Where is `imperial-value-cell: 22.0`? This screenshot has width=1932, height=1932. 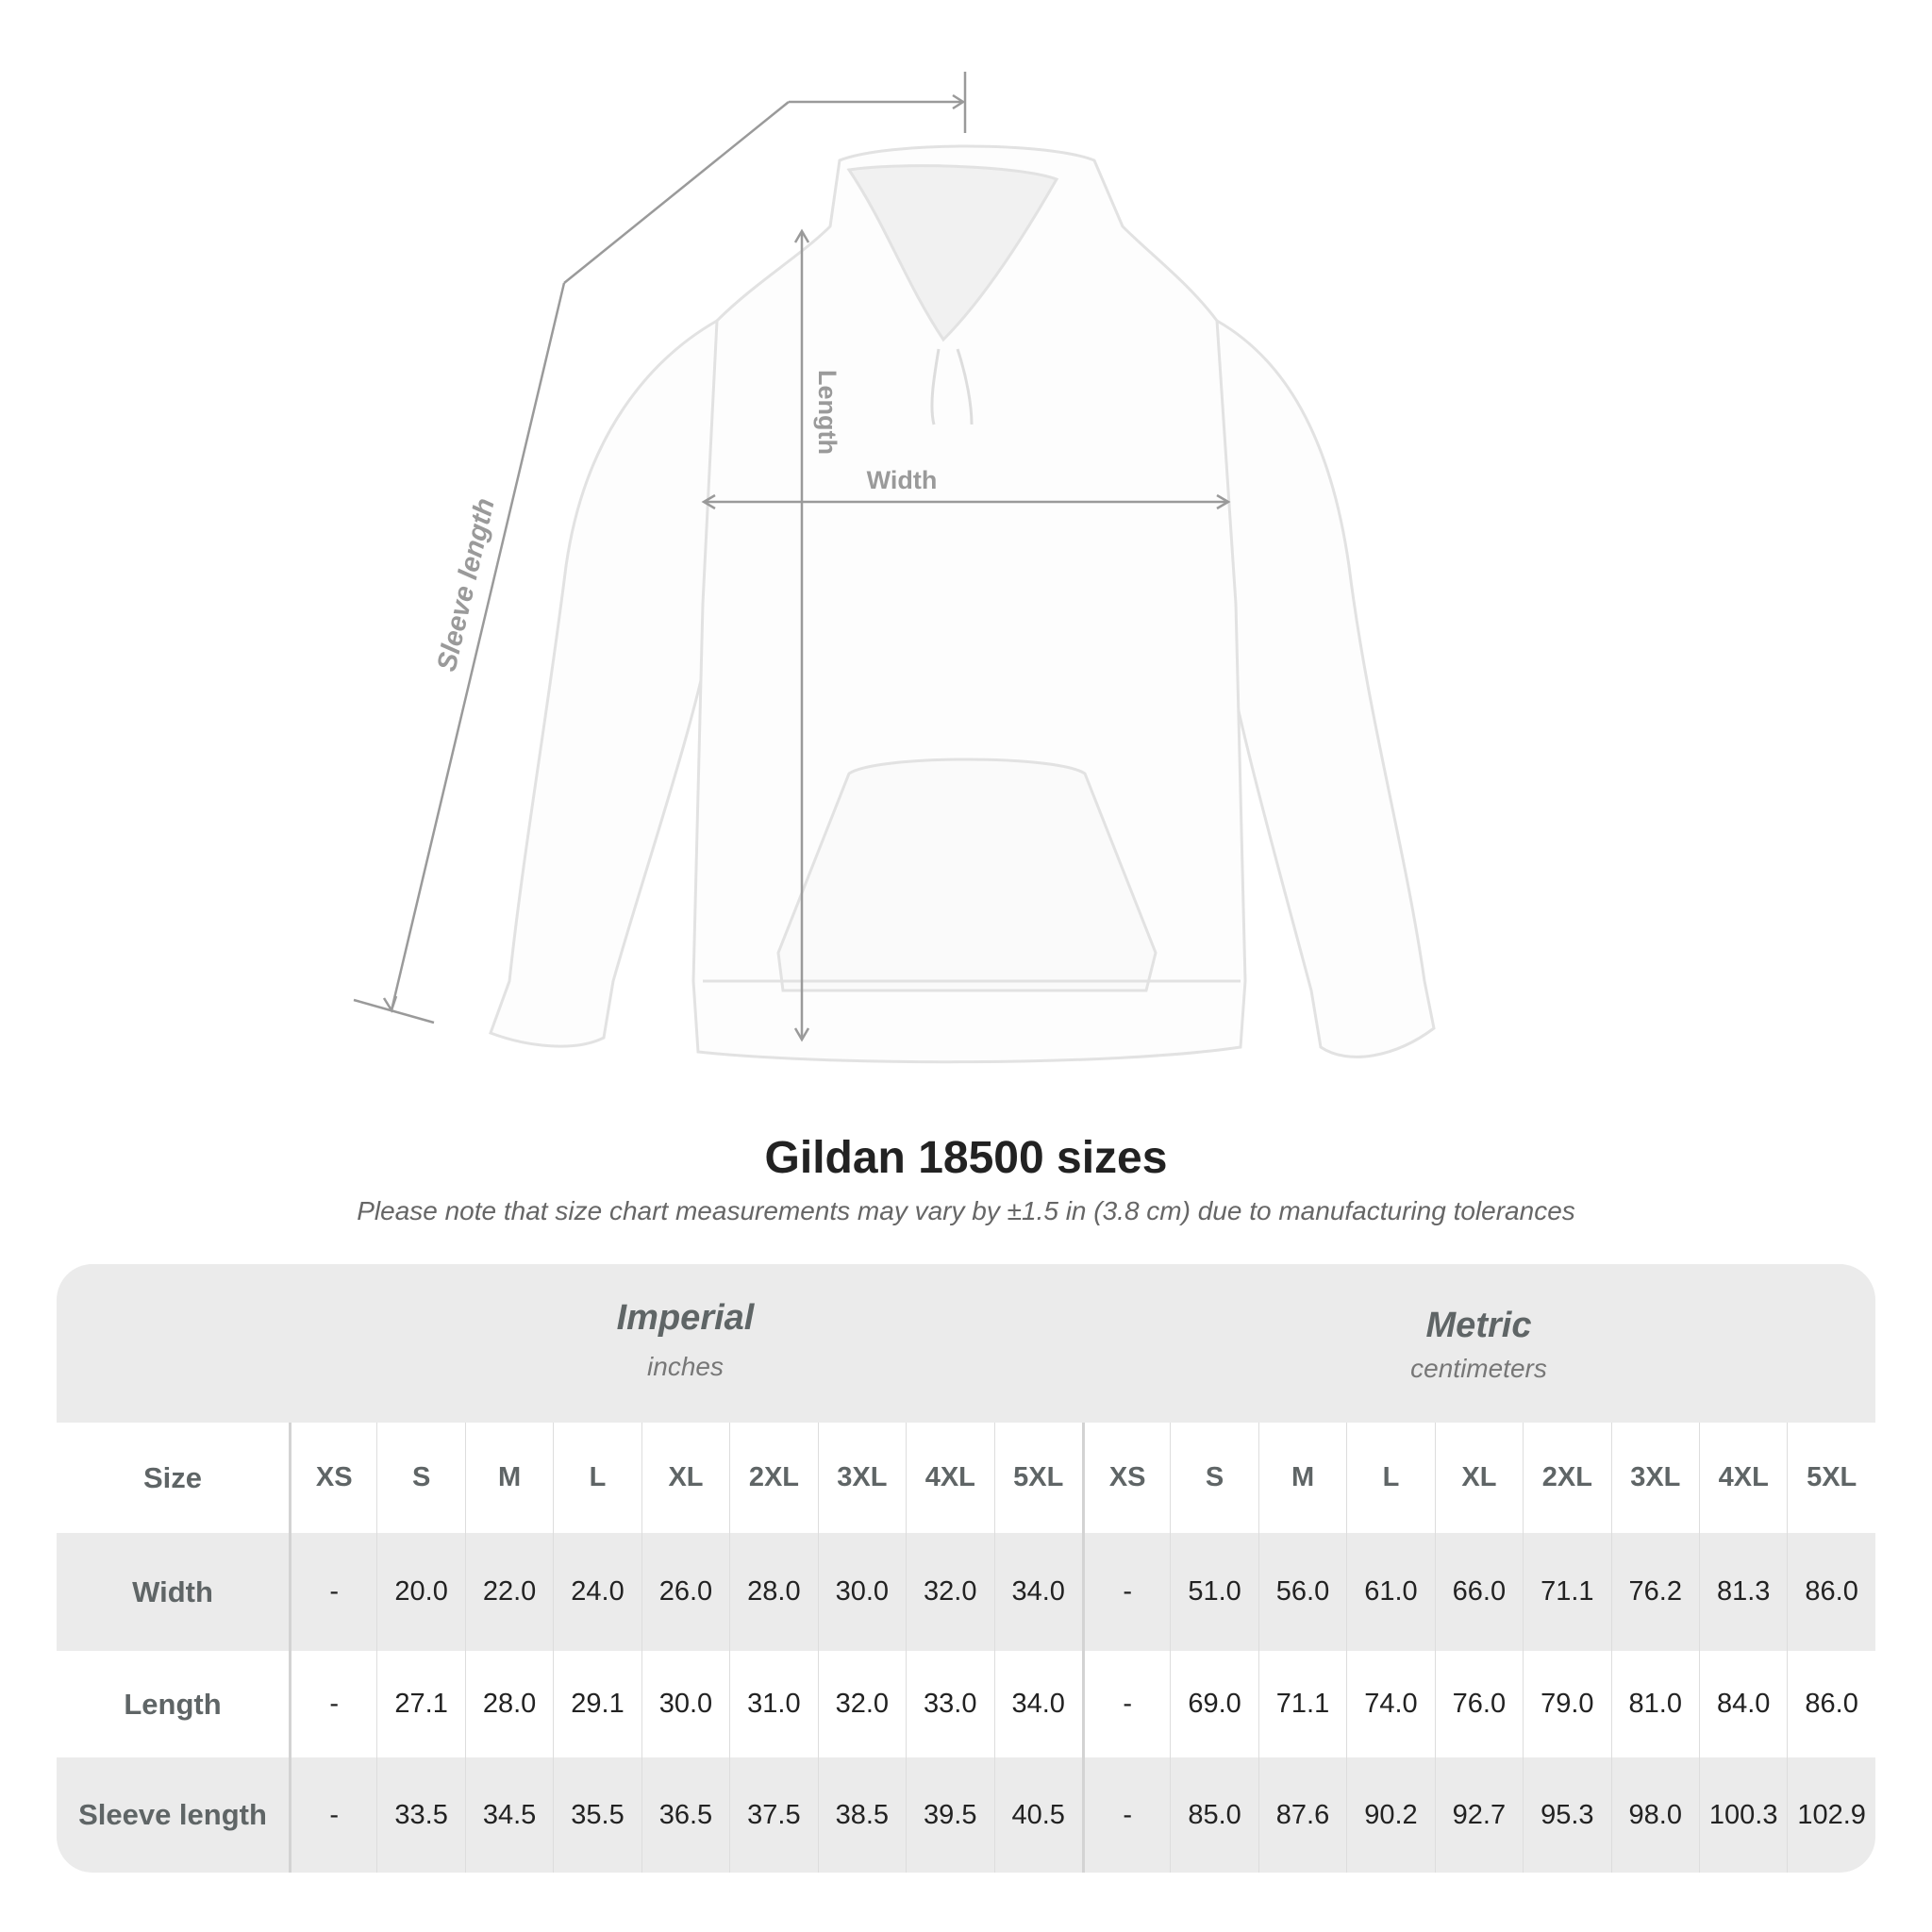 imperial-value-cell: 22.0 is located at coordinates (508, 1592).